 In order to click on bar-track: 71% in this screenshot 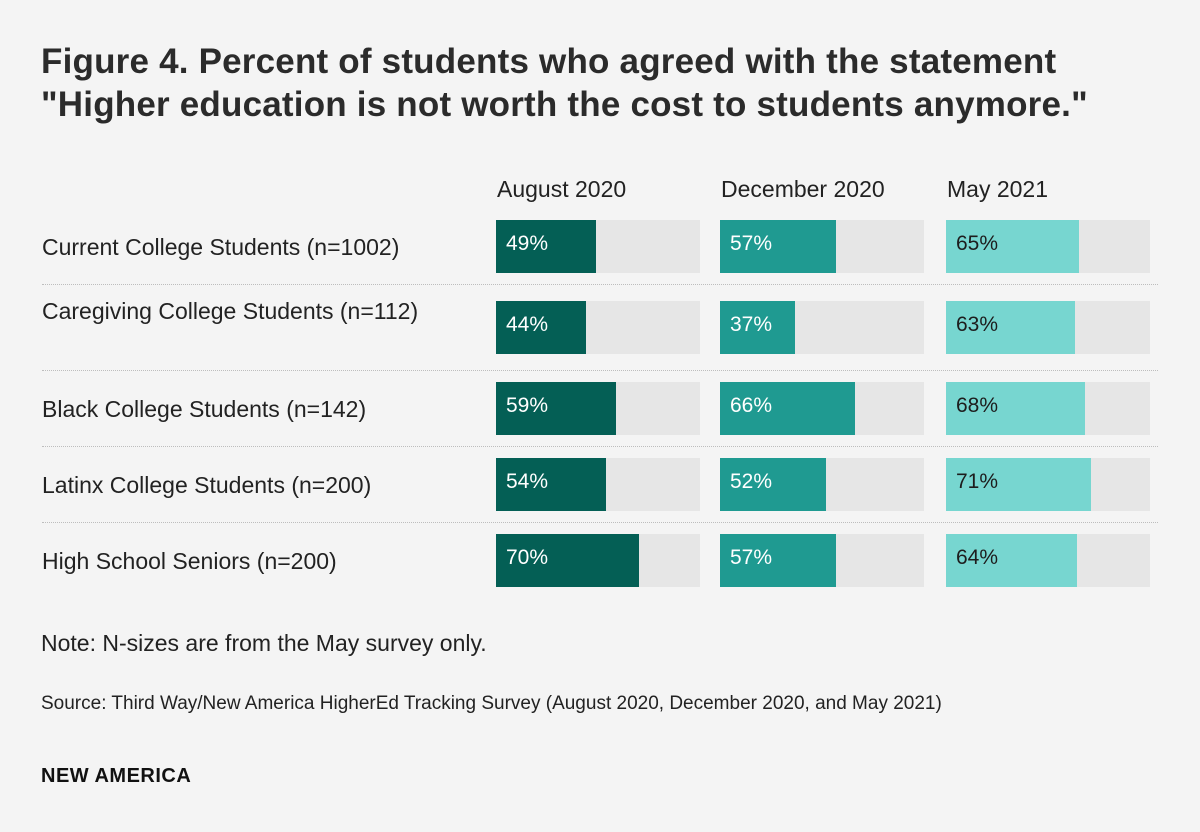, I will do `click(1048, 484)`.